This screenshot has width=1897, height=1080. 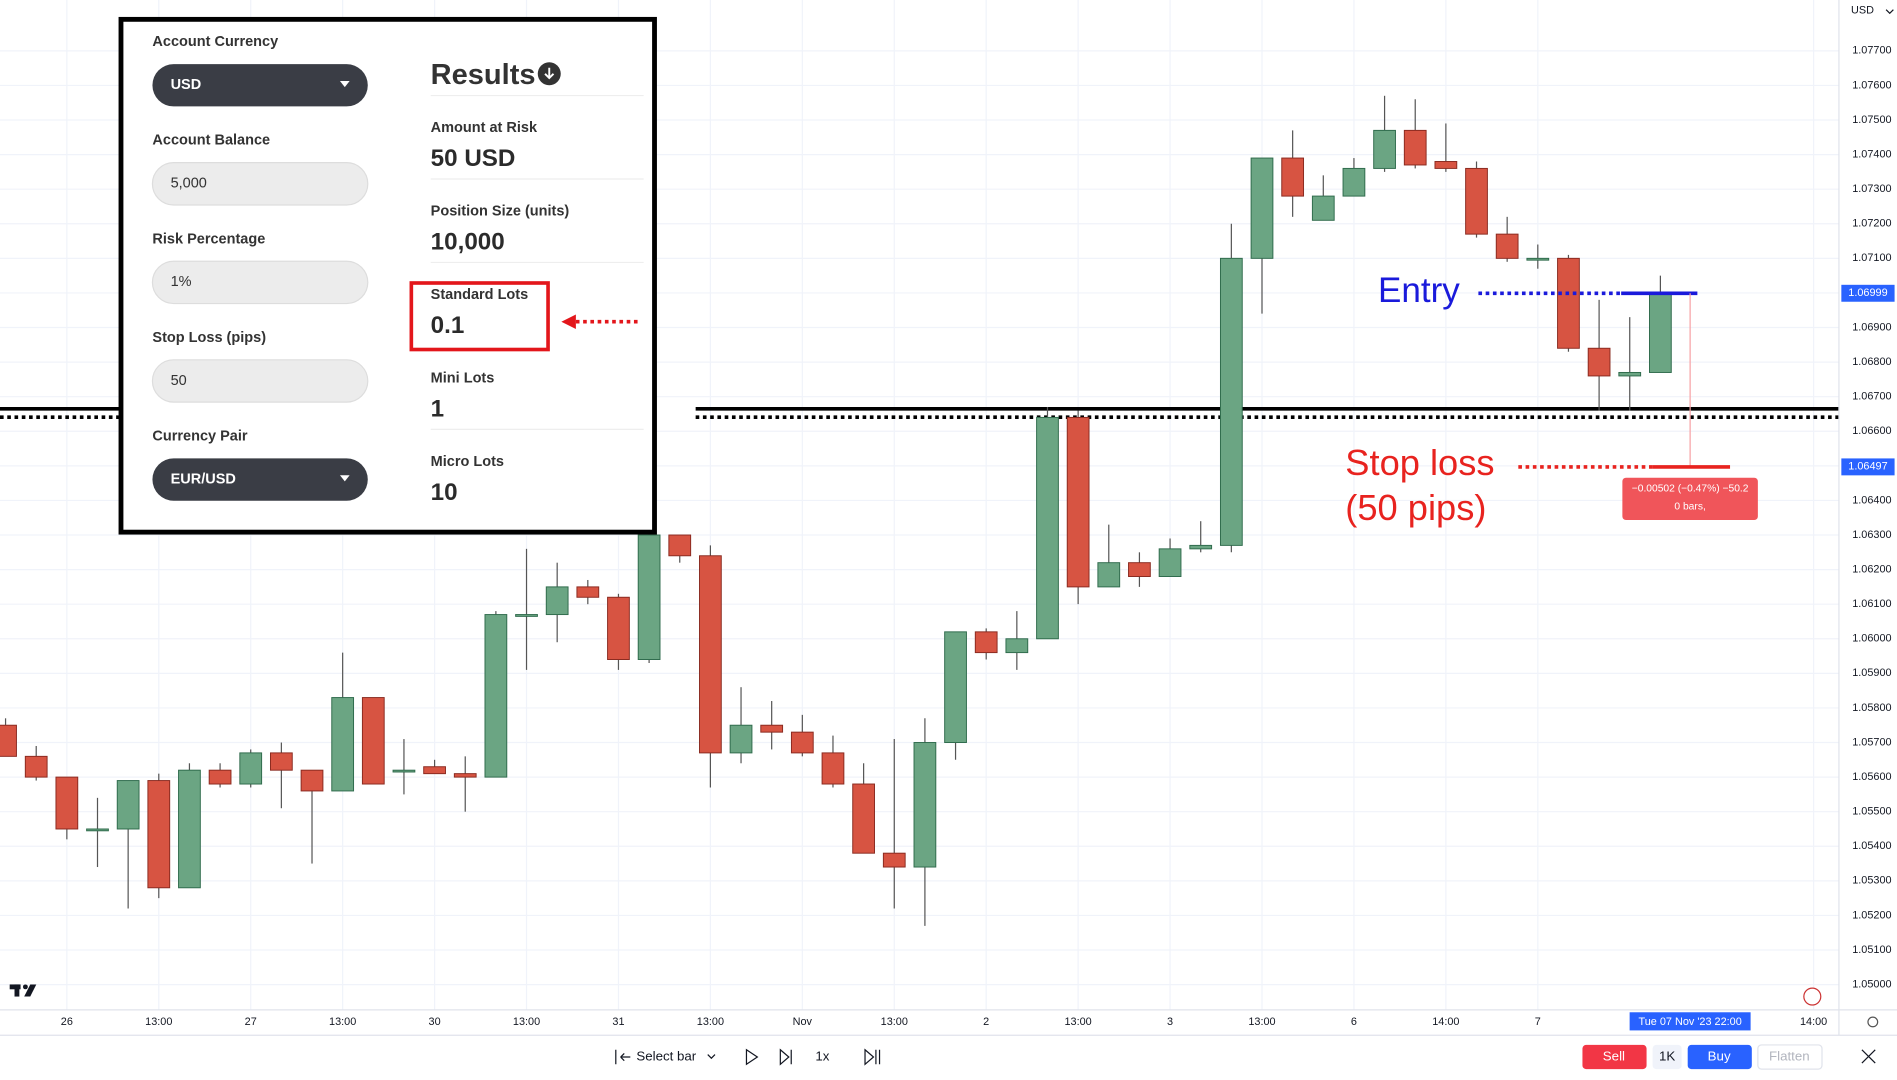 What do you see at coordinates (1871, 708) in the screenshot?
I see `y-tick-label: 1.05800` at bounding box center [1871, 708].